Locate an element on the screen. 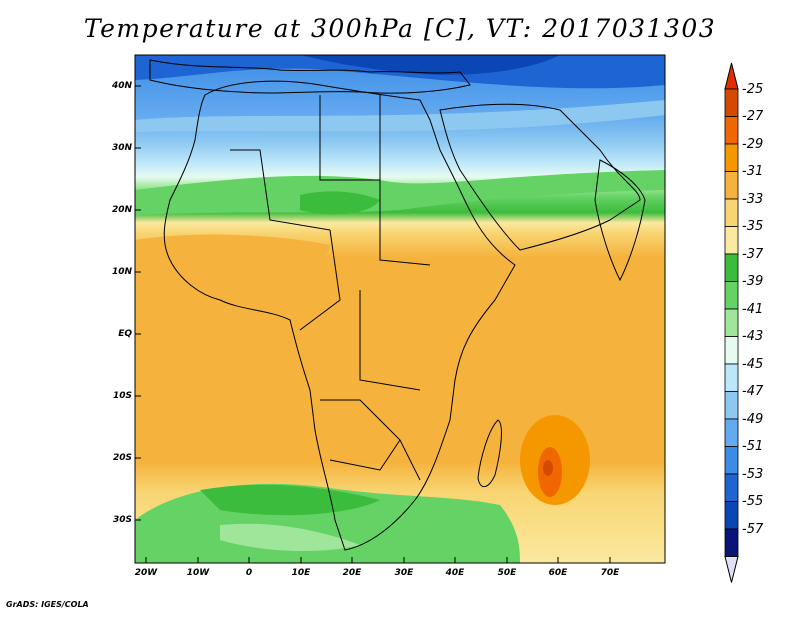  colorbar-label: -37 is located at coordinates (753, 254).